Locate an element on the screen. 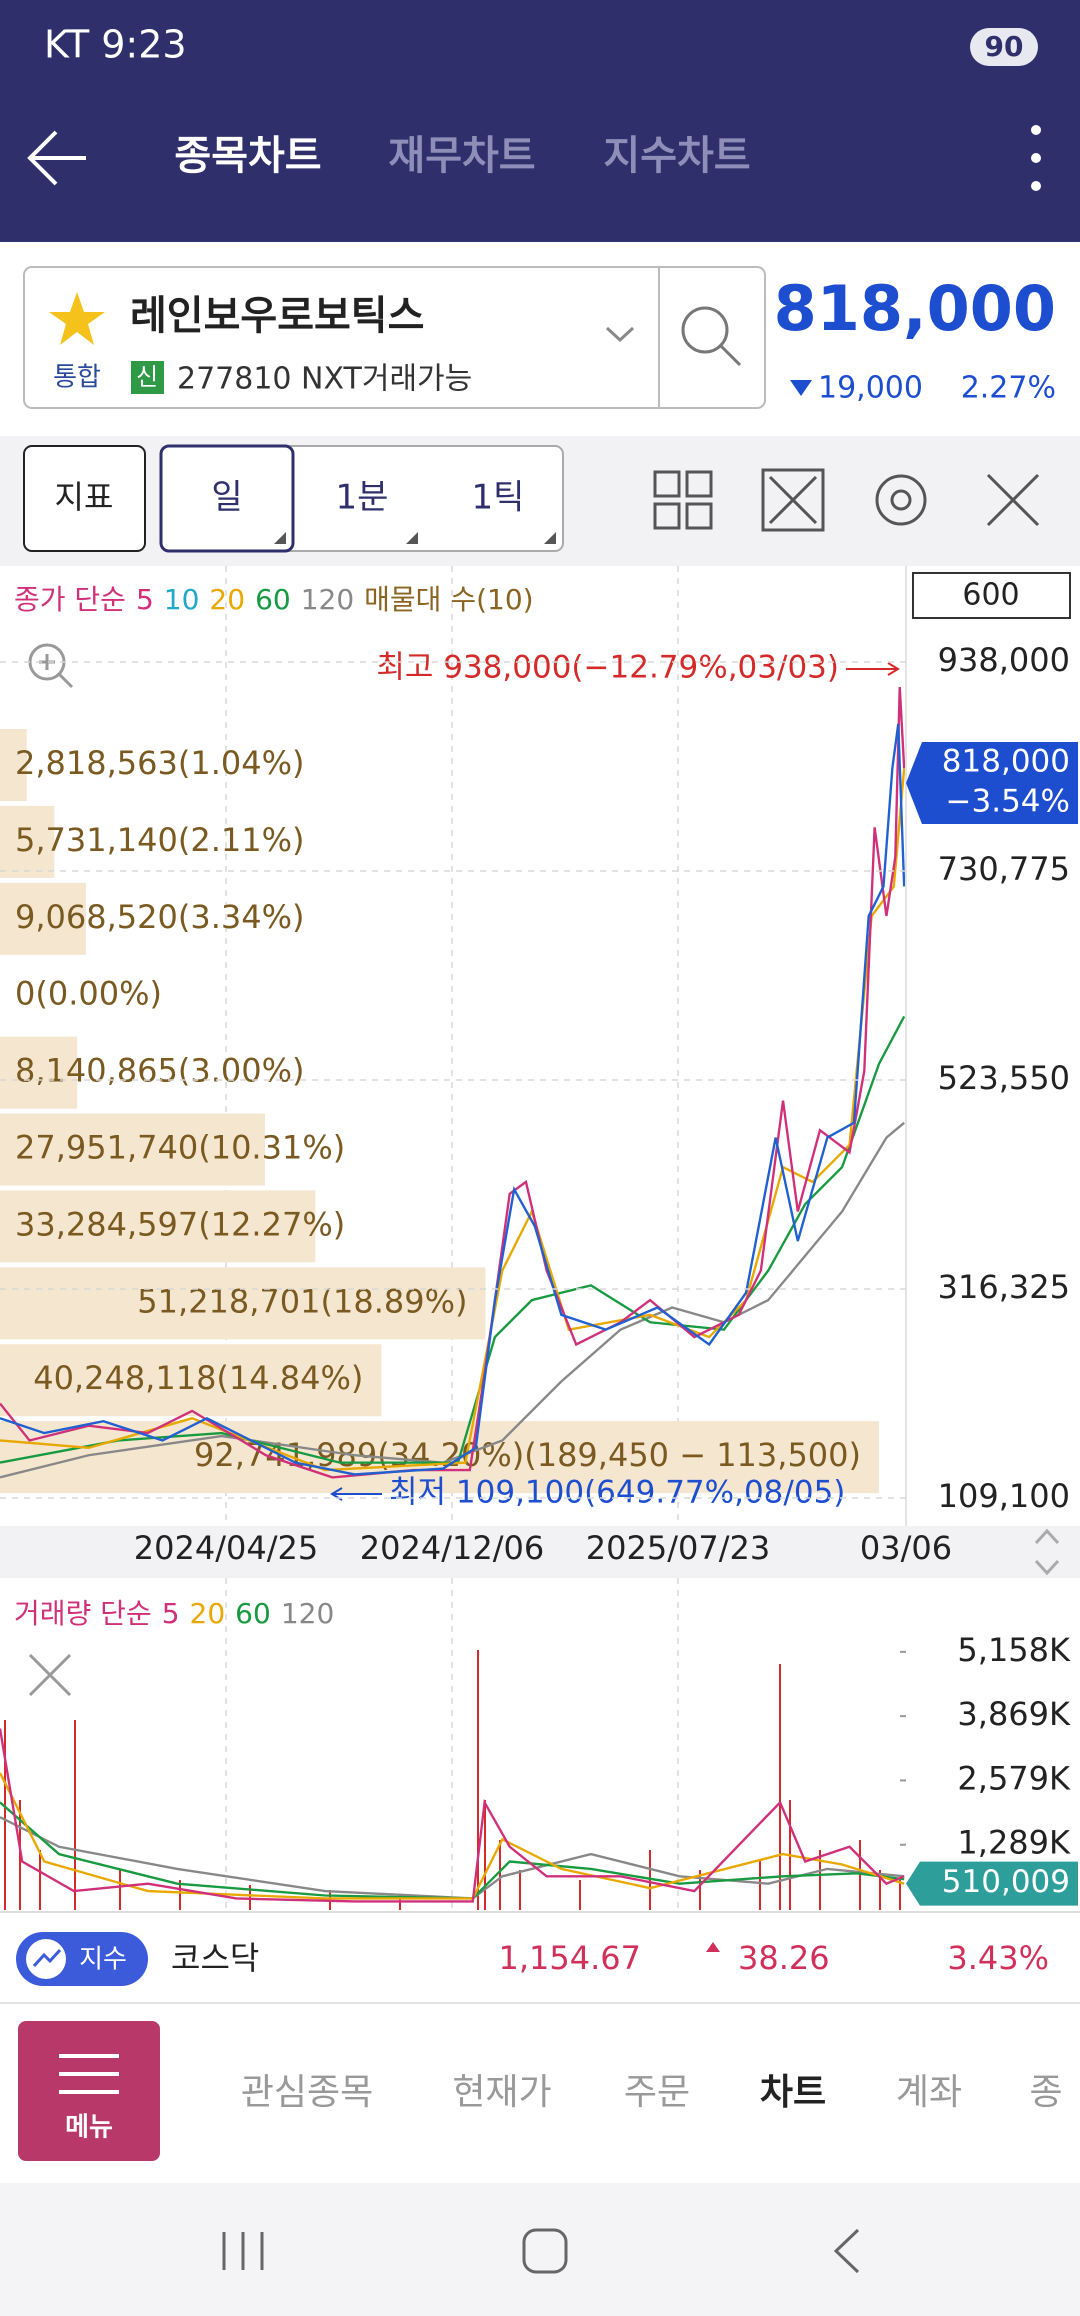  volume-legend: 거래량 단순 5 20 60 120 is located at coordinates (174, 1613).